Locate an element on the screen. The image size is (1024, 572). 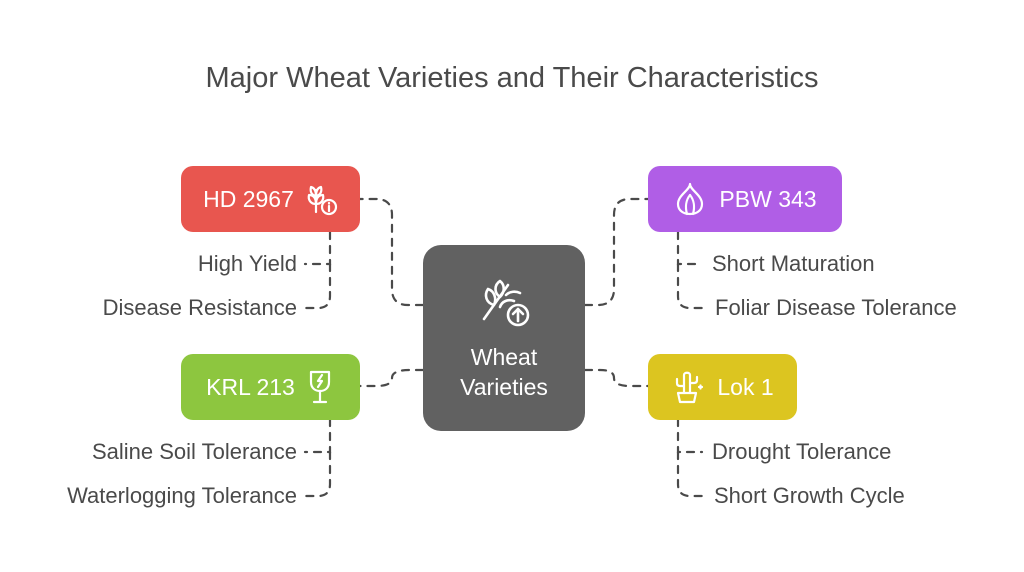
connector-lok1-f2 is located at coordinates (692, 474).